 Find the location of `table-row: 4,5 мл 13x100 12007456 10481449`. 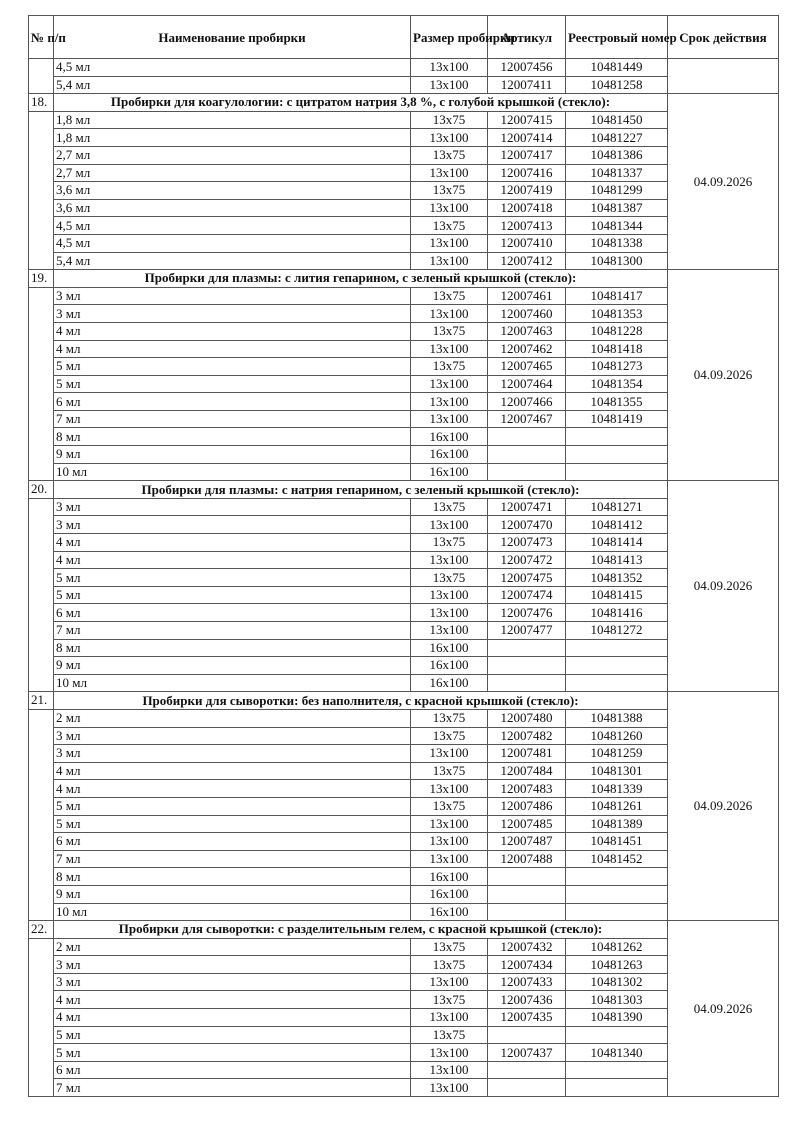

table-row: 4,5 мл 13x100 12007456 10481449 is located at coordinates (403, 76).